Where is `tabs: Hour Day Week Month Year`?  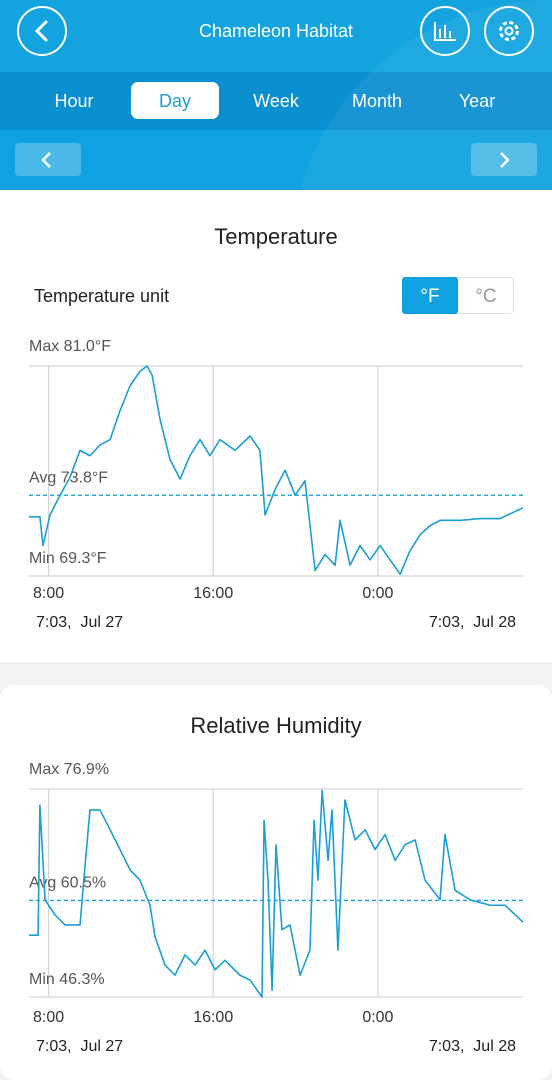 tabs: Hour Day Week Month Year is located at coordinates (274, 100).